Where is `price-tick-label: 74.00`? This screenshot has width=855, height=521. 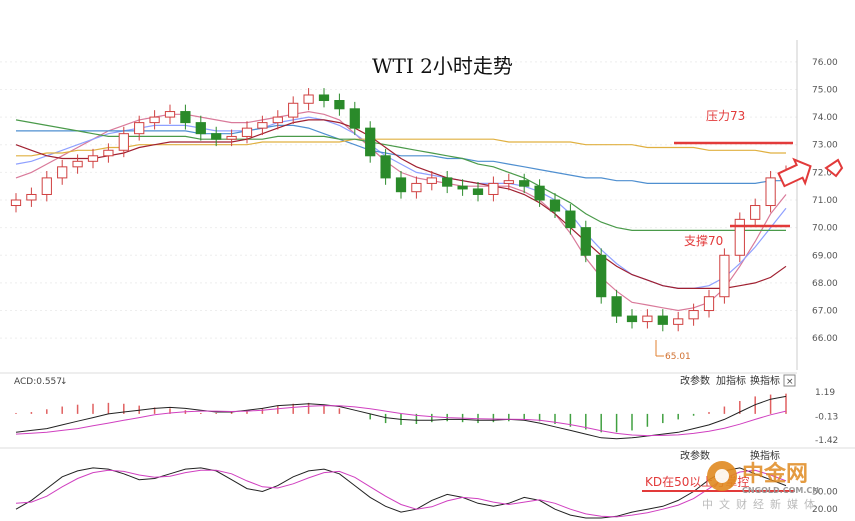
price-tick-label: 74.00 is located at coordinates (825, 118).